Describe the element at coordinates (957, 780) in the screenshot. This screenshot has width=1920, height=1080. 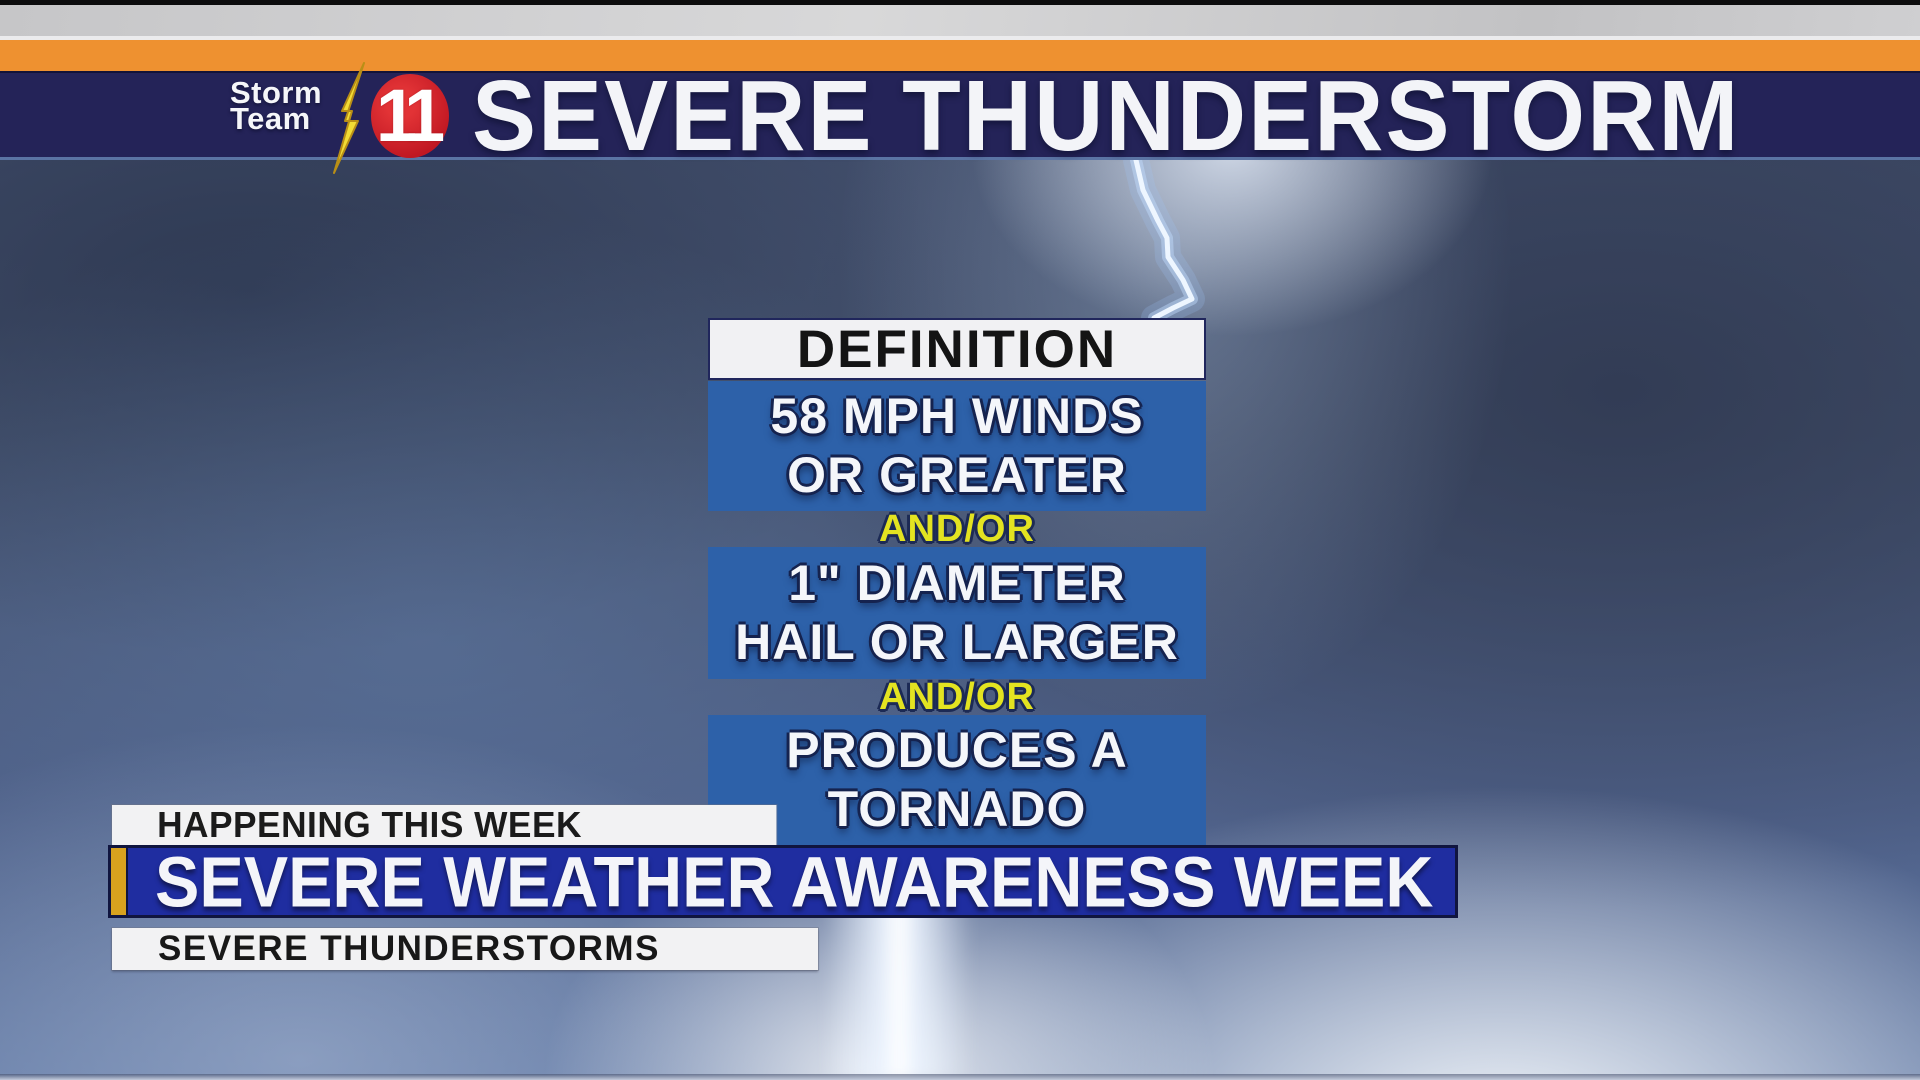
I see `definition-item-tornado: PRODUCES A TORNADO` at that location.